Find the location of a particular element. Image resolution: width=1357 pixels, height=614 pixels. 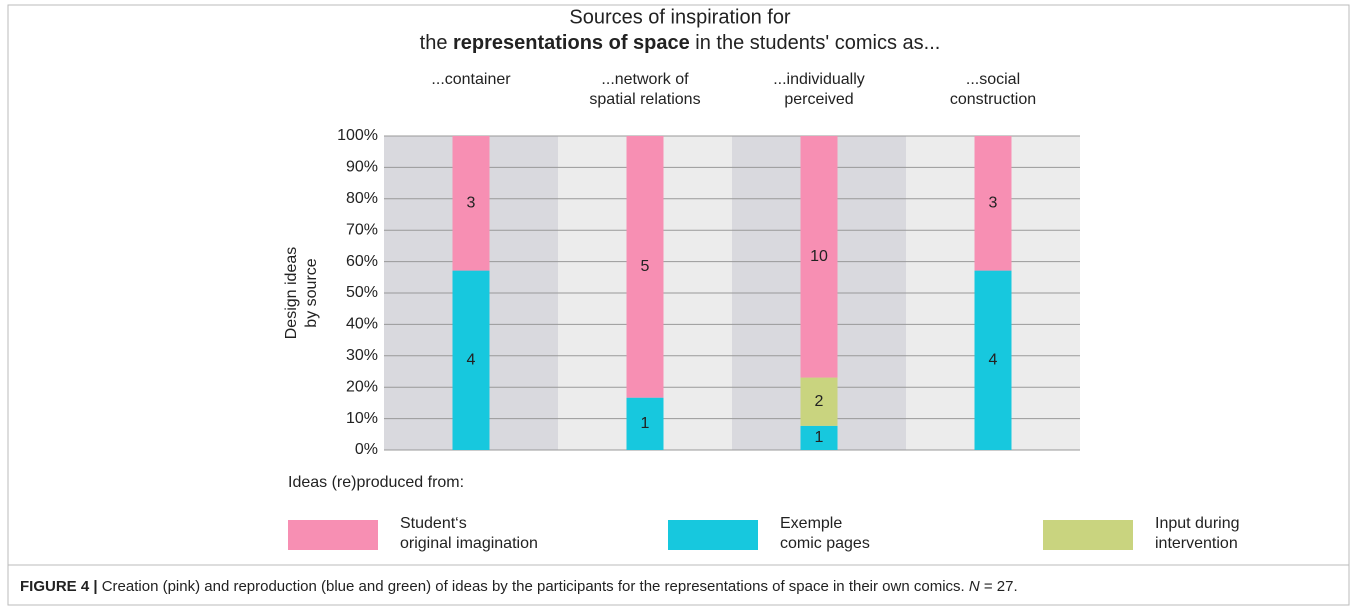

y-axis-label: by source is located at coordinates (311, 292).